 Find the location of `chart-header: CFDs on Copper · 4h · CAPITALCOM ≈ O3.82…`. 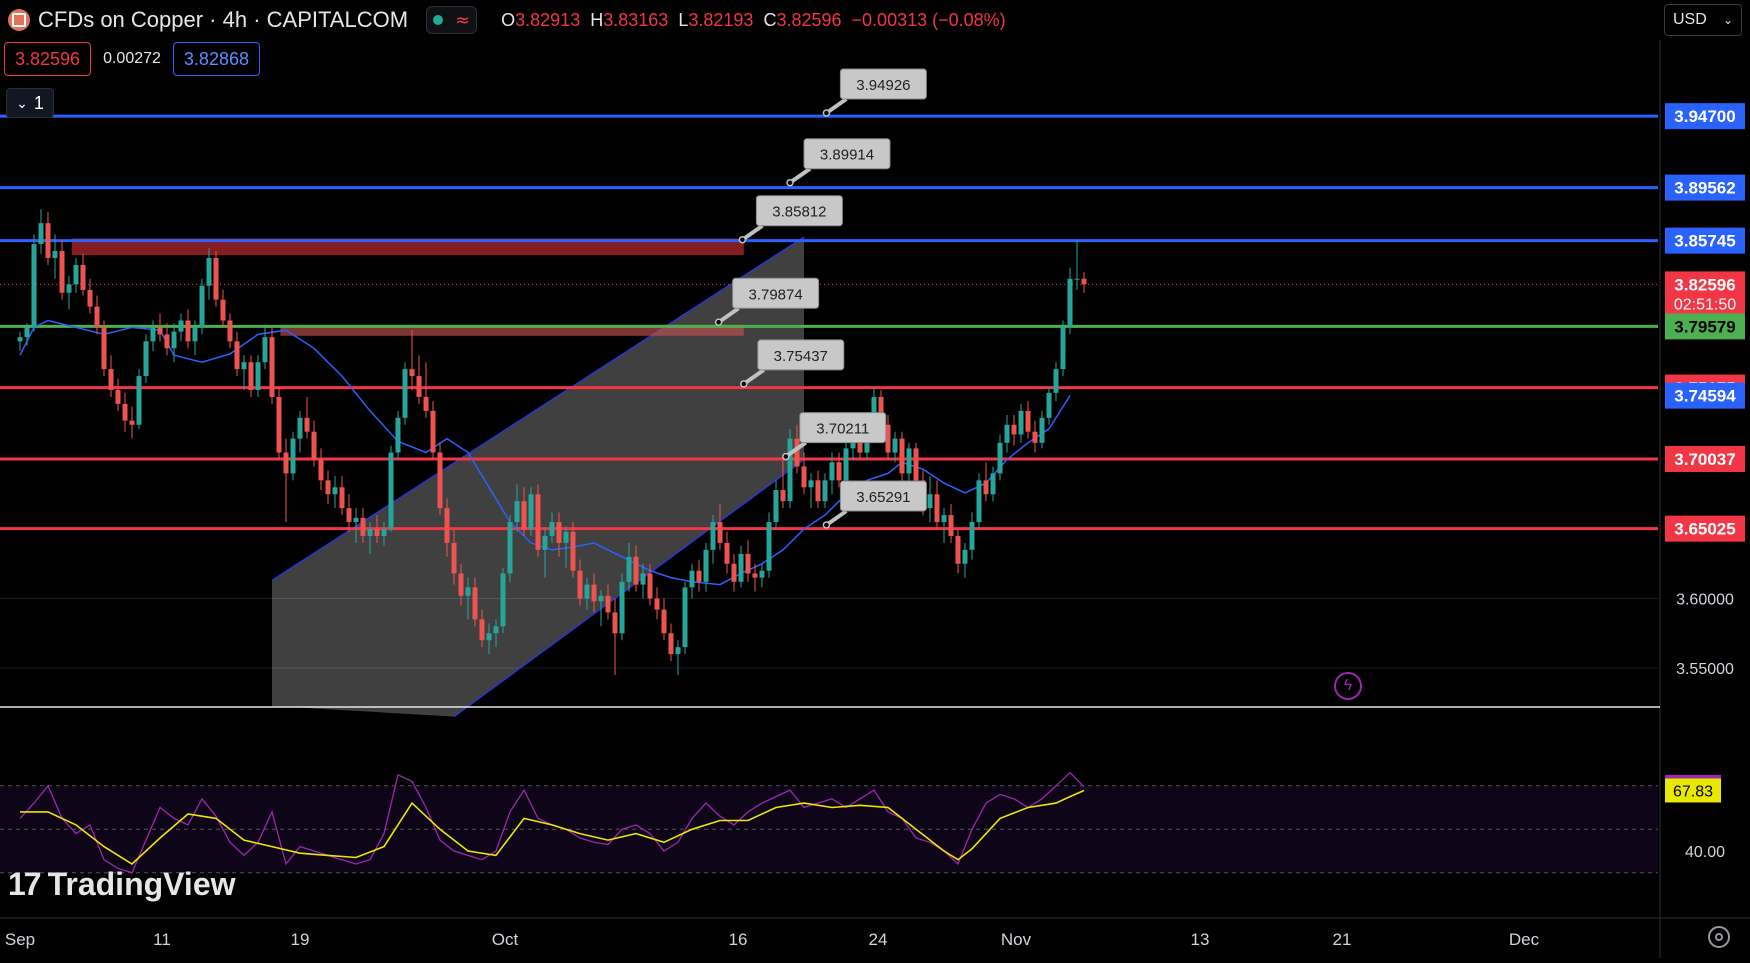

chart-header: CFDs on Copper · 4h · CAPITALCOM ≈ O3.82… is located at coordinates (503, 20).